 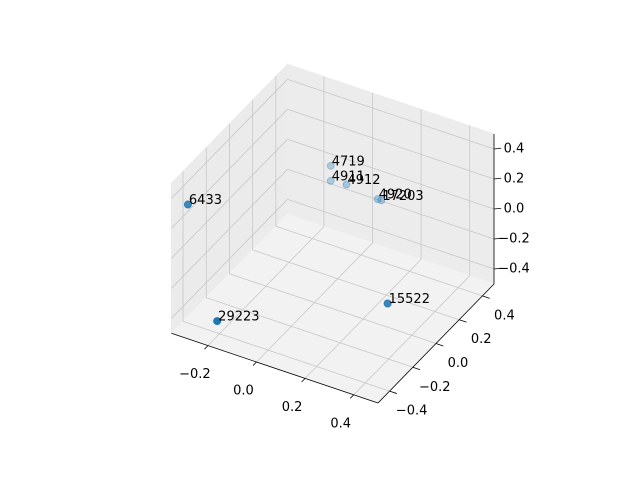 I want to click on z-tick-label: 0.0, so click(x=514, y=209).